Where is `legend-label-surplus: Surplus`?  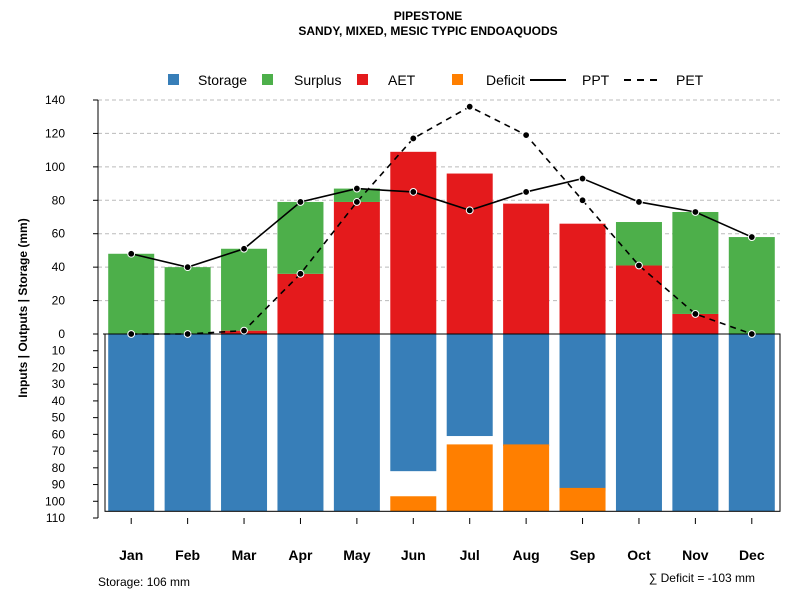
legend-label-surplus: Surplus is located at coordinates (317, 80).